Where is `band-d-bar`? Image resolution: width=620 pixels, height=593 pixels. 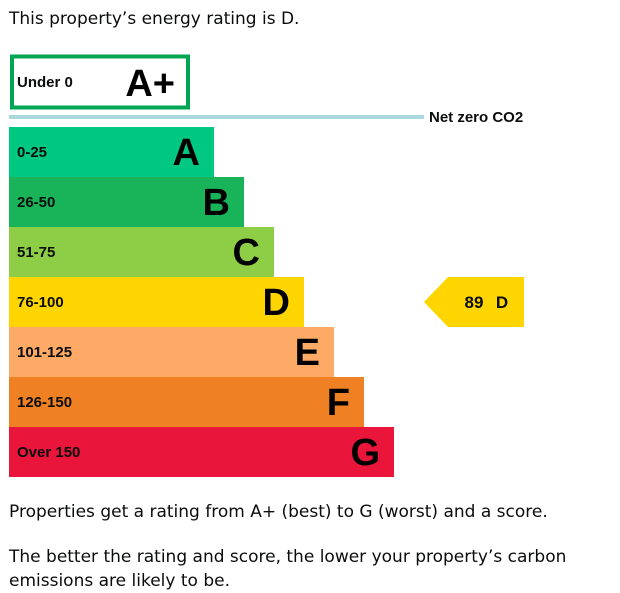 band-d-bar is located at coordinates (156, 302).